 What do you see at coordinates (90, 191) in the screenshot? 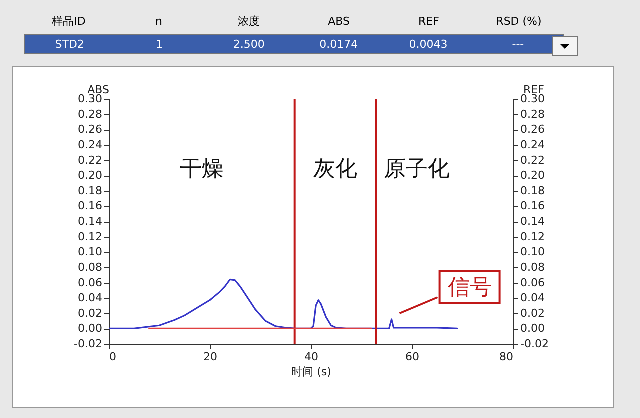
I see `y-tick-label: 0.18` at bounding box center [90, 191].